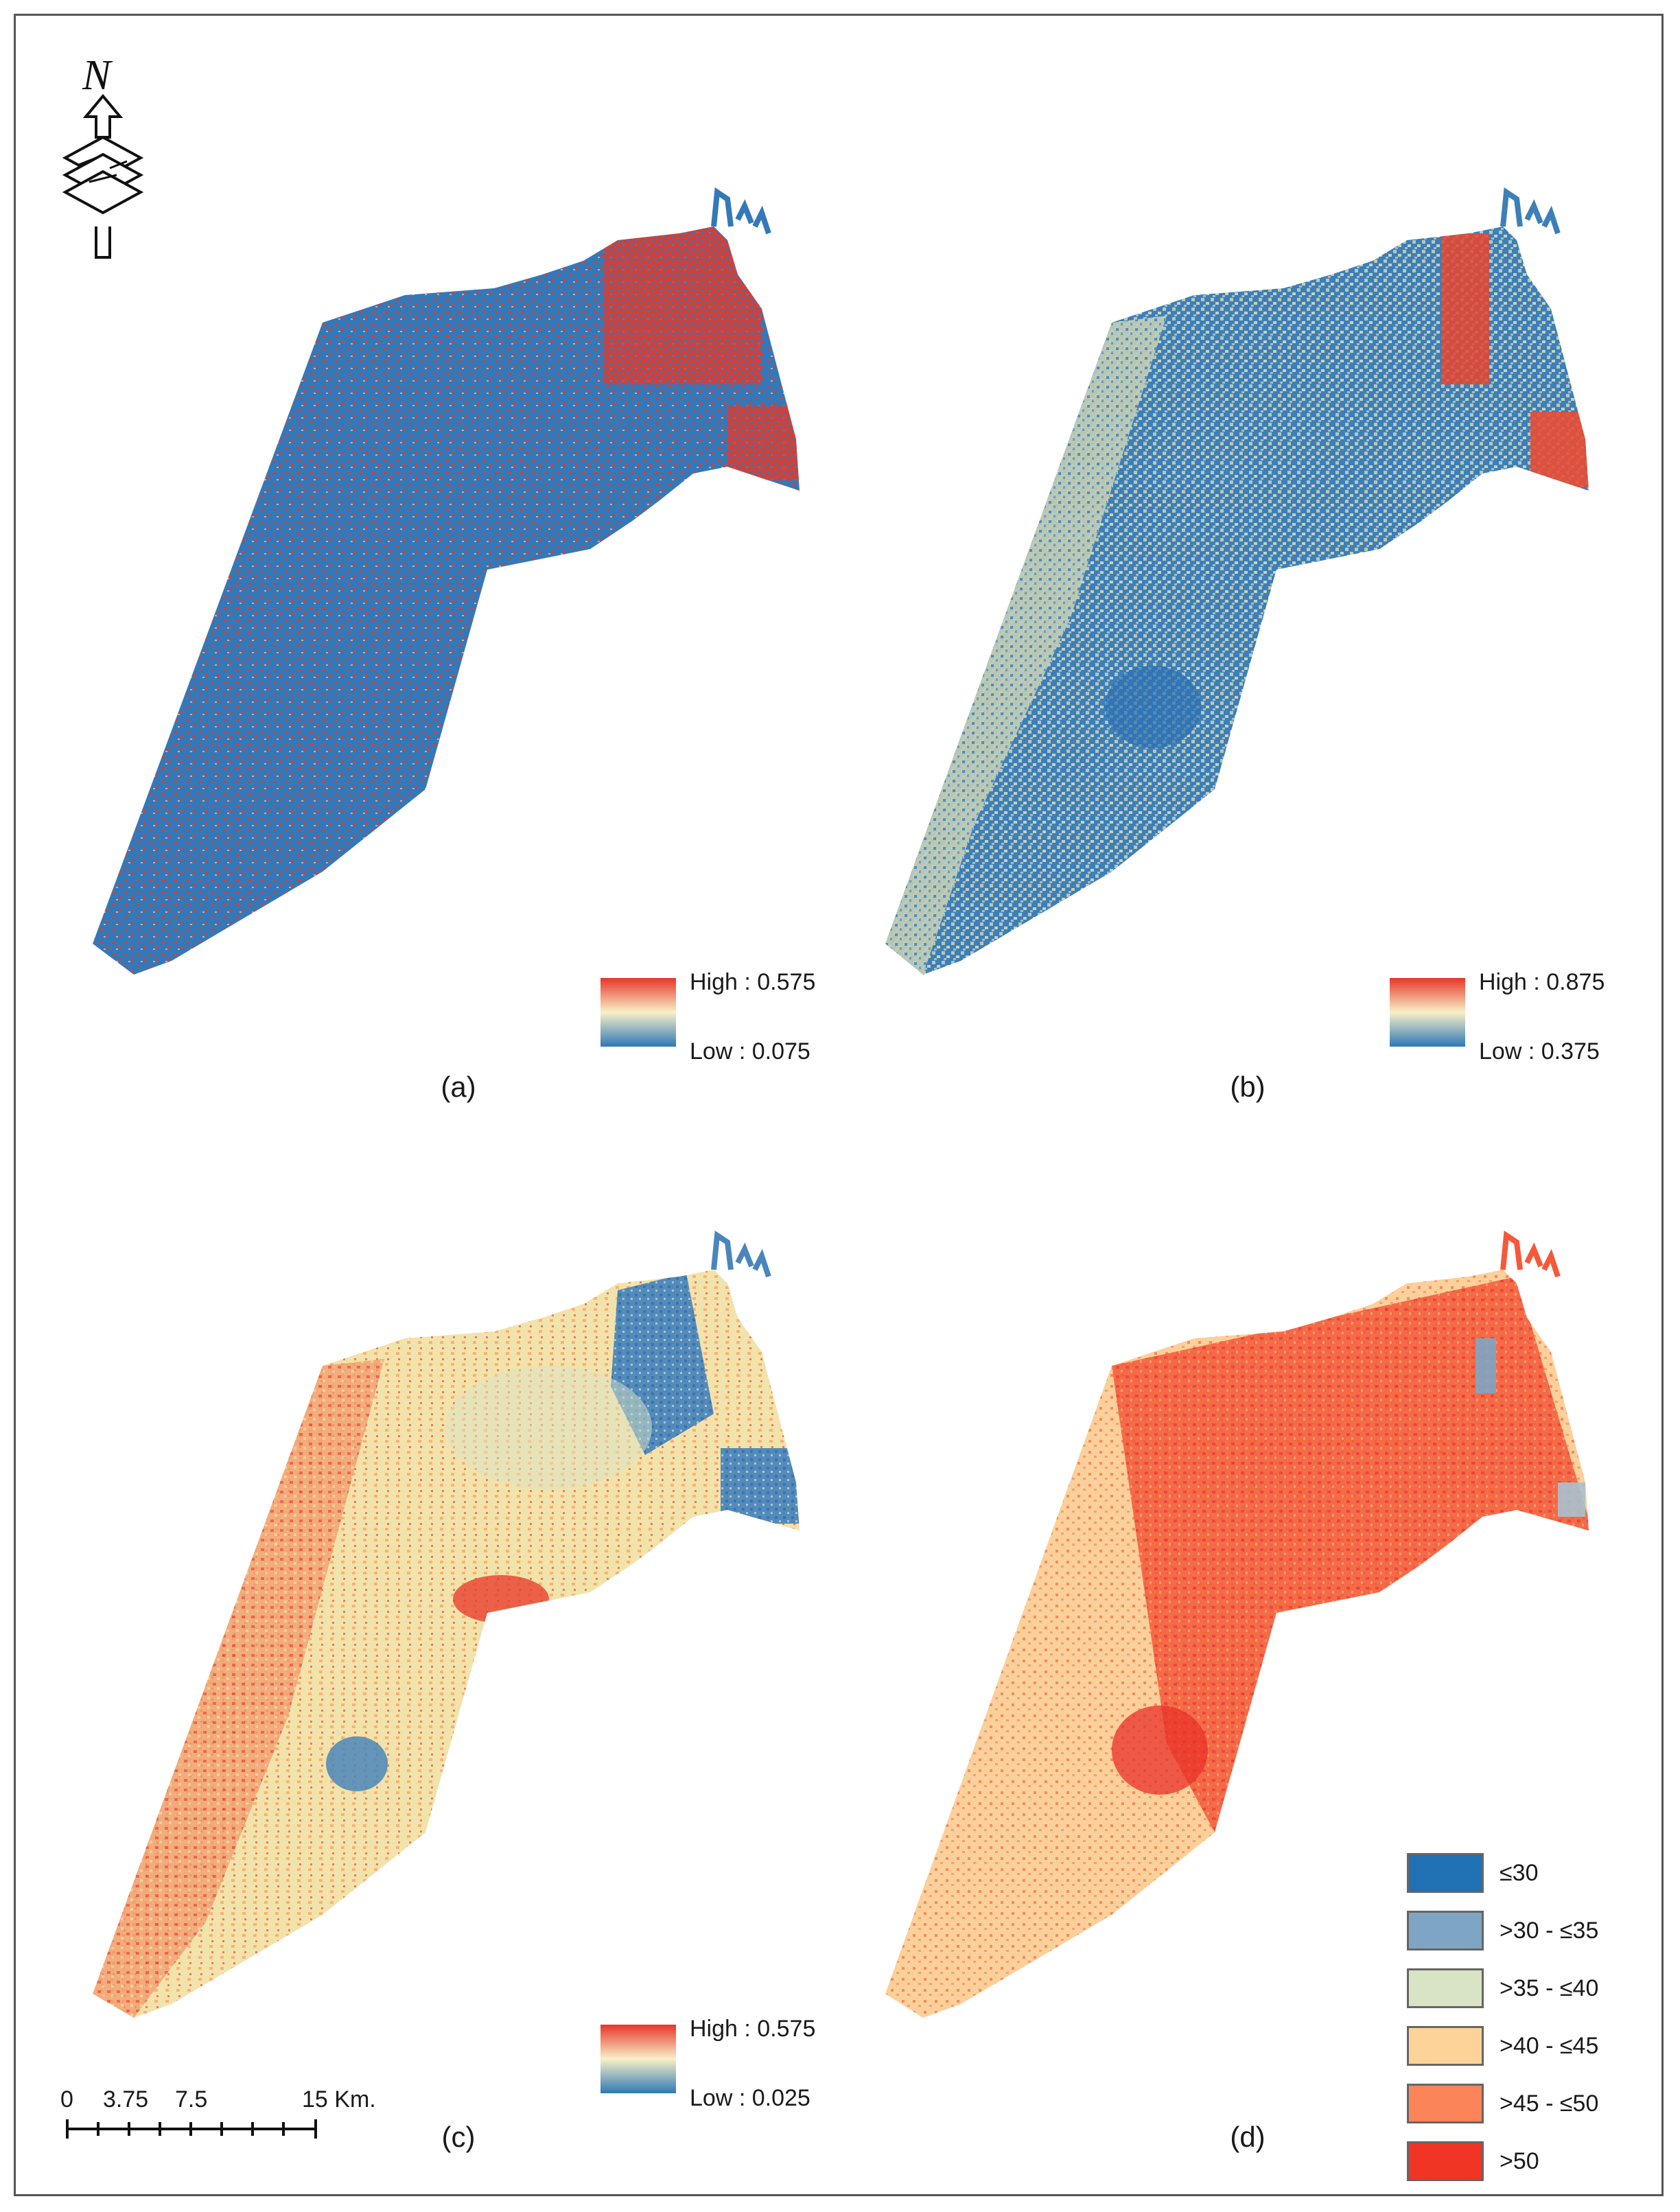 The width and height of the screenshot is (1680, 2212). Describe the element at coordinates (1519, 2161) in the screenshot. I see `class-label-5: >50` at that location.